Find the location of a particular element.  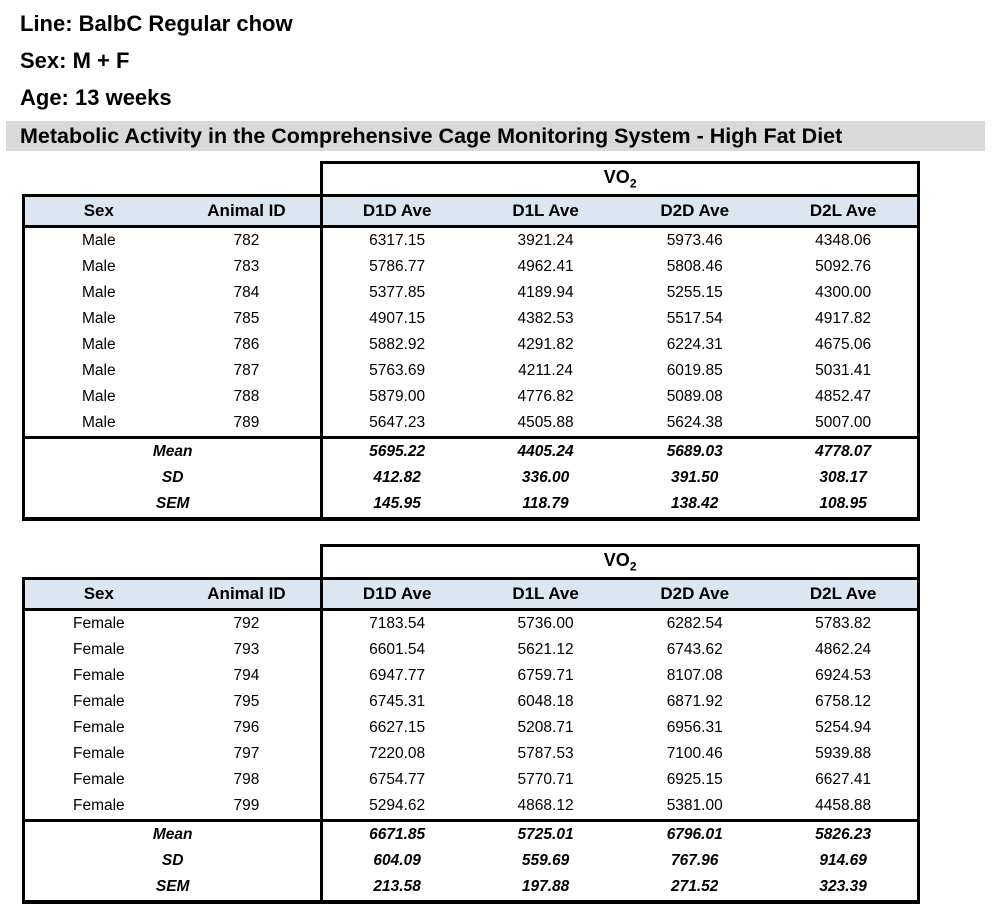

stat-value: 914.69 is located at coordinates (845, 861).